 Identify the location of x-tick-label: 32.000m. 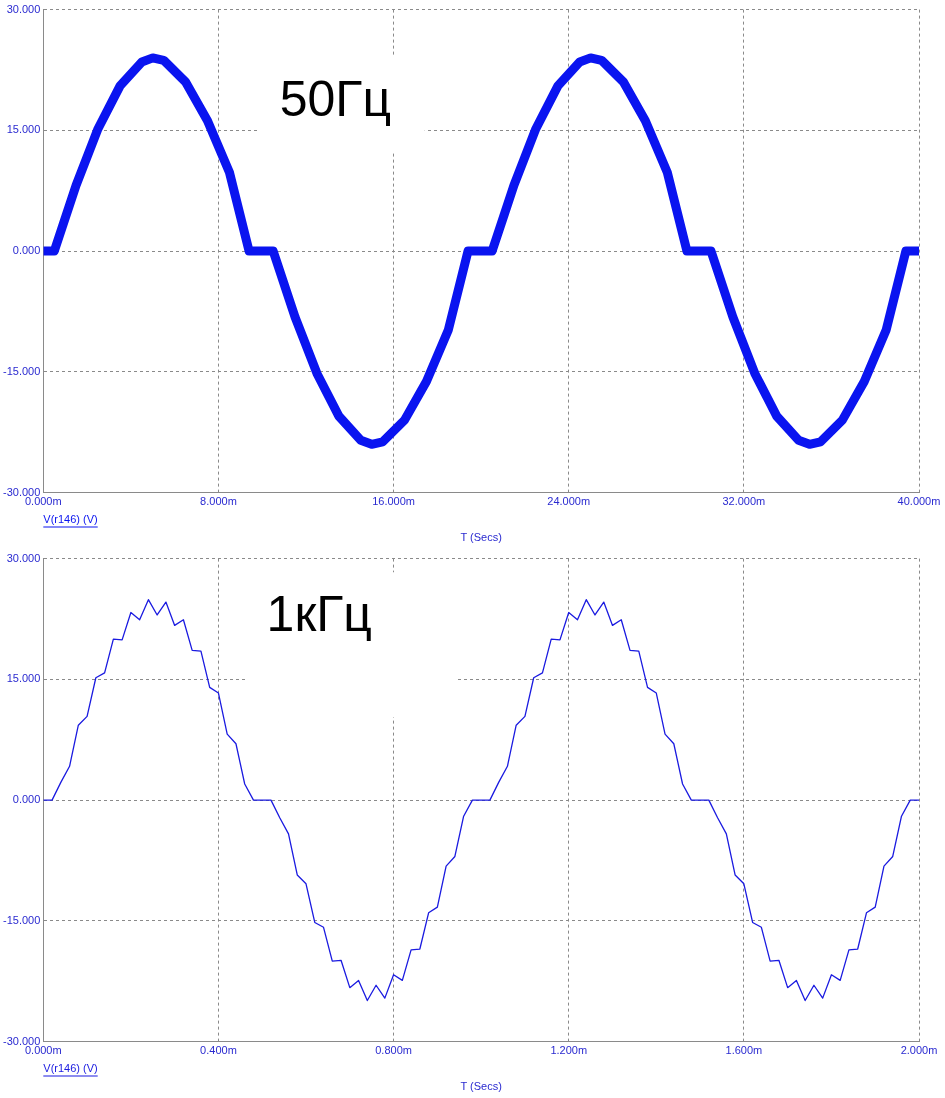
(744, 501).